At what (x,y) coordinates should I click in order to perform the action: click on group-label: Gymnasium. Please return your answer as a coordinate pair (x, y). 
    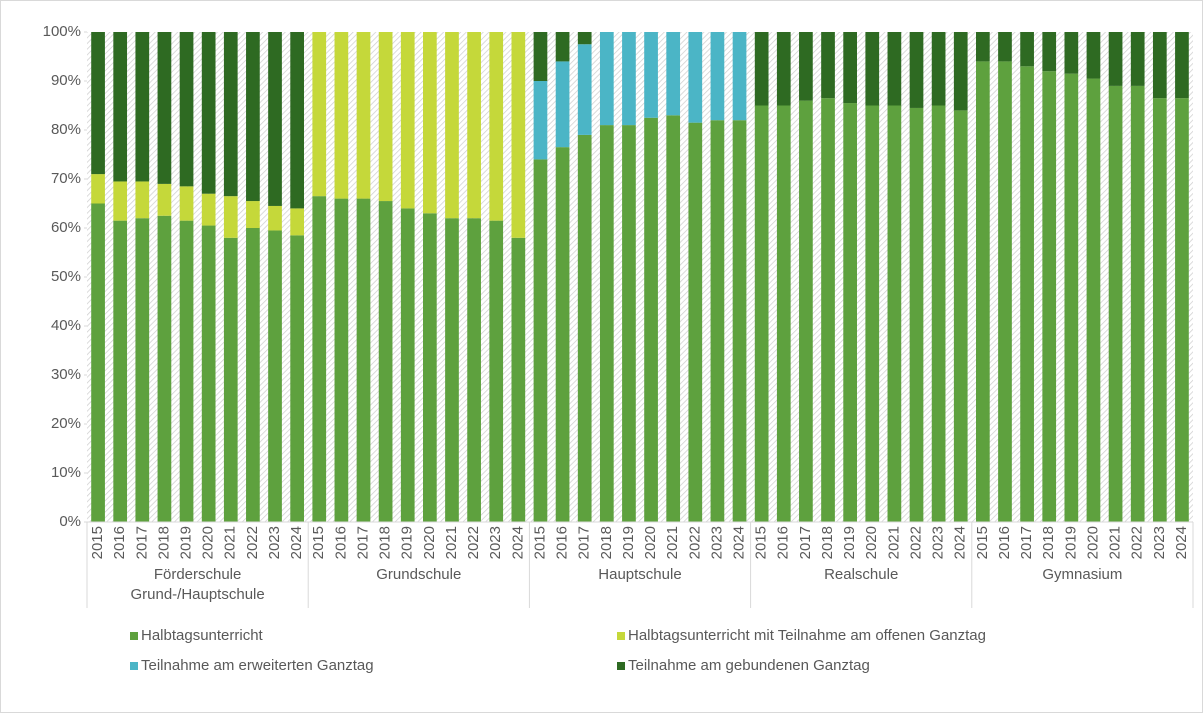
    Looking at the image, I should click on (1082, 574).